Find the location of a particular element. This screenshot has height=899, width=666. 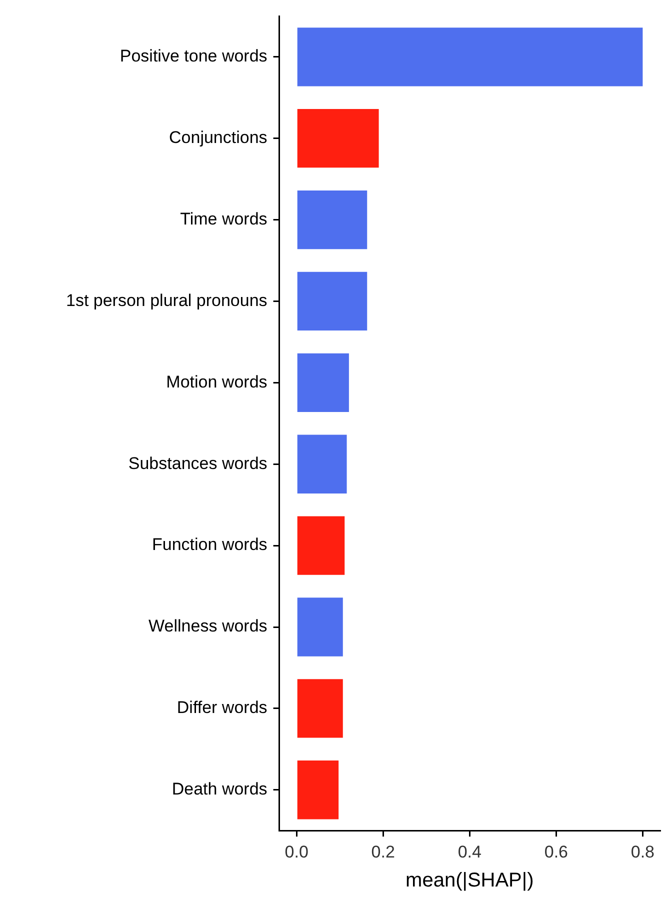

y-tick-label: Time words is located at coordinates (224, 218).